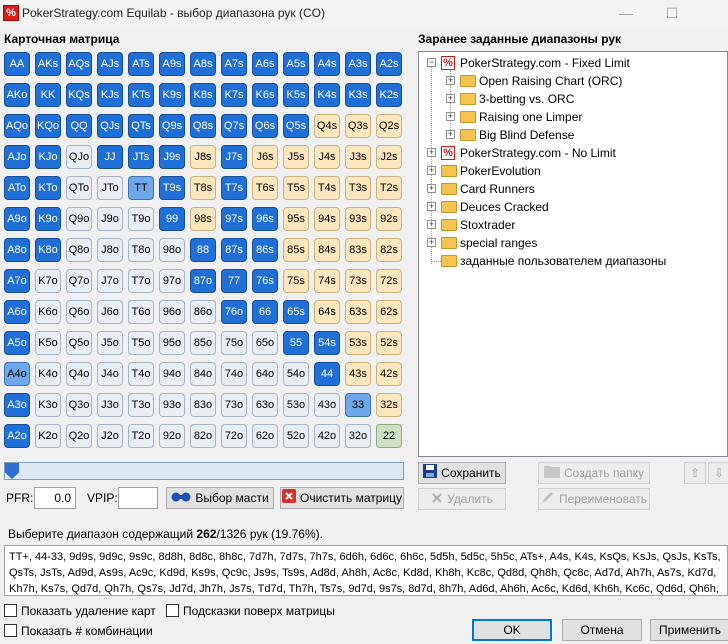 This screenshot has height=644, width=728. Describe the element at coordinates (327, 312) in the screenshot. I see `hand-cell-64s: 64s` at that location.